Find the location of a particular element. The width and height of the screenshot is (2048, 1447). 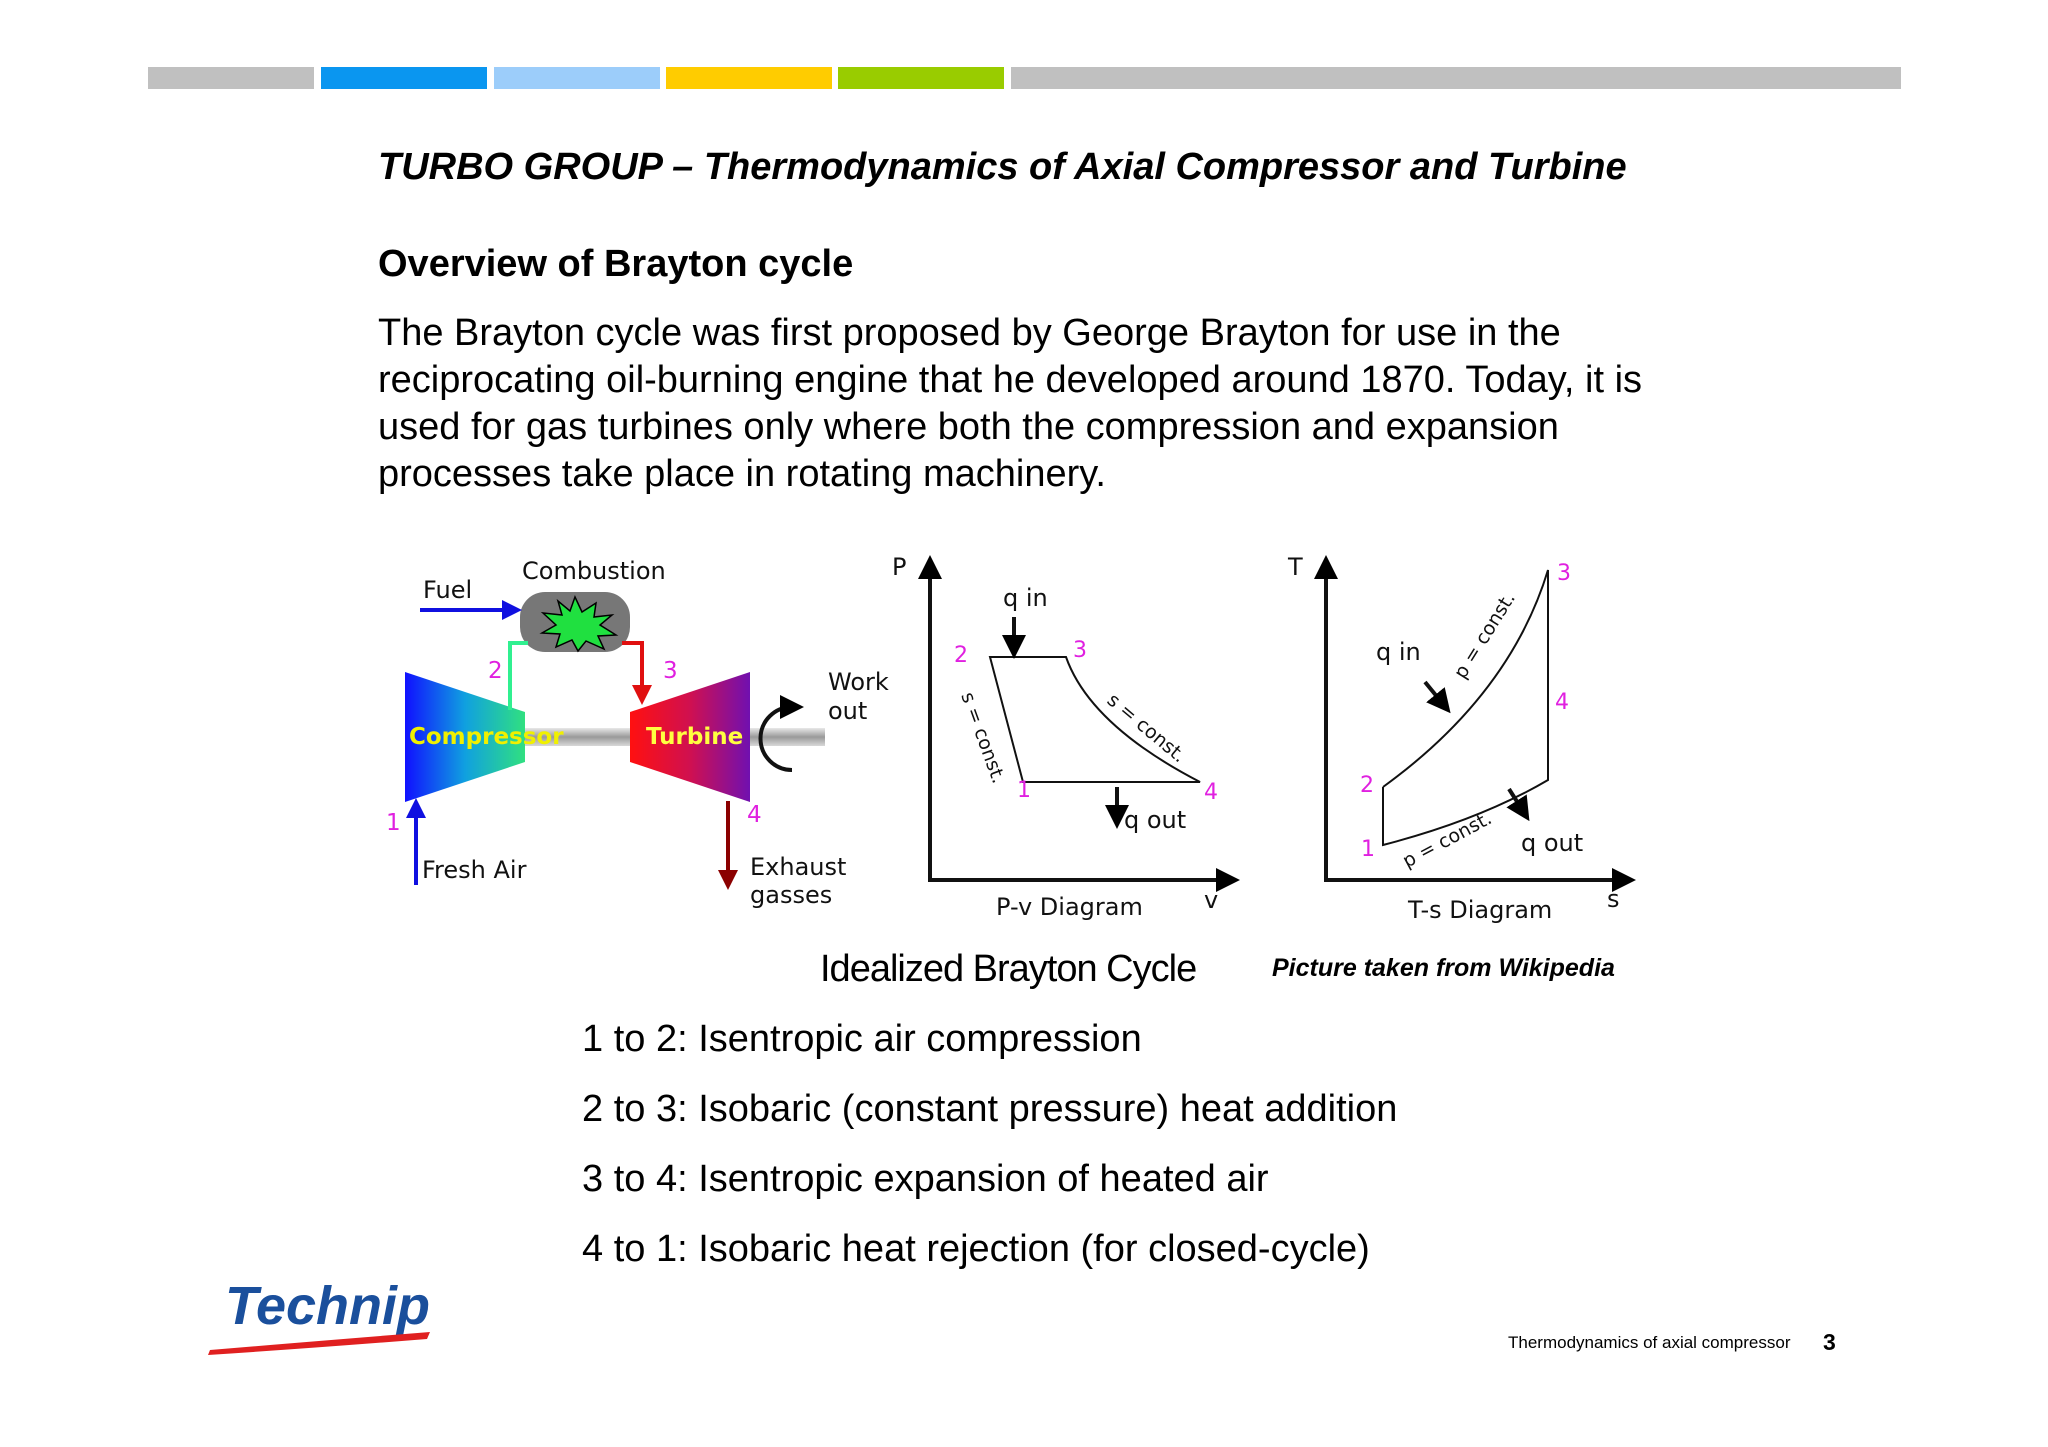

engine-node-3: 3 is located at coordinates (670, 671).